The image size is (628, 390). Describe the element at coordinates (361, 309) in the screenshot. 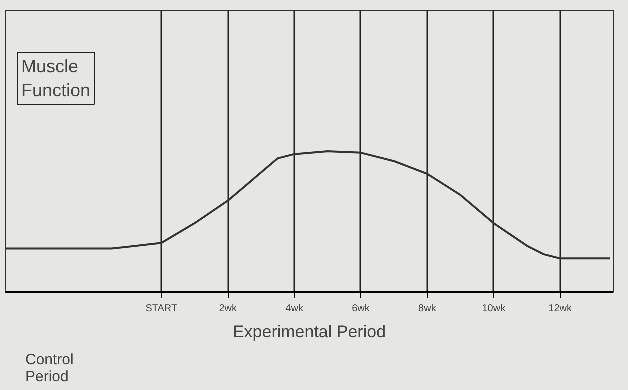

I see `x-tick-label: 6wk` at that location.